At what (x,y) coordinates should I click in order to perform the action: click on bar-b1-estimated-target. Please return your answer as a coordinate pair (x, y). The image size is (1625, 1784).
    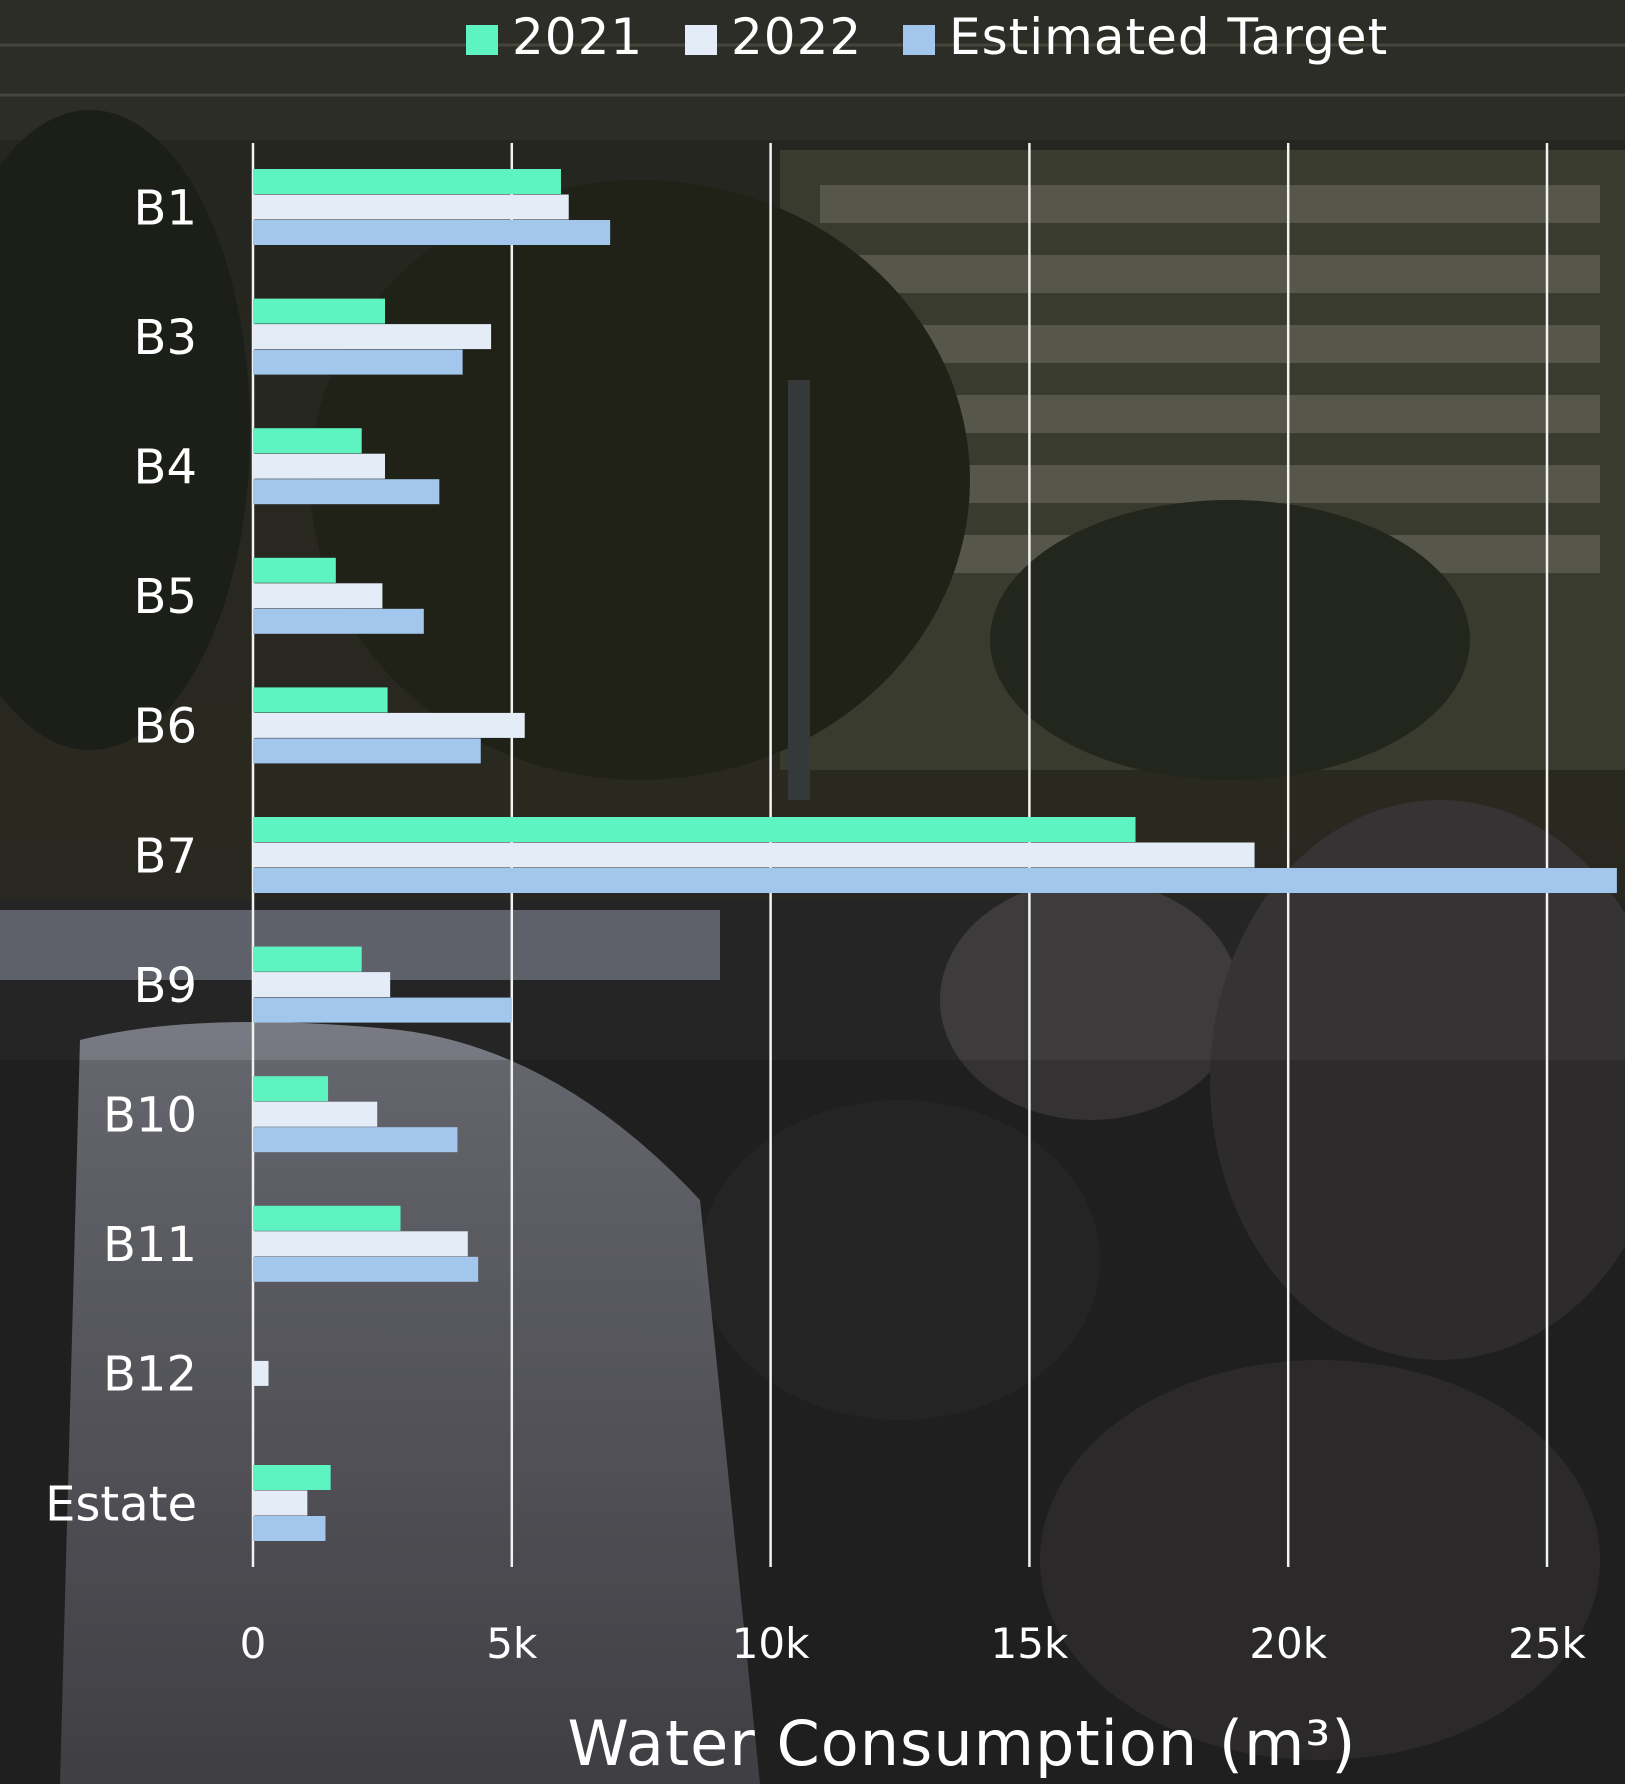
    Looking at the image, I should click on (432, 232).